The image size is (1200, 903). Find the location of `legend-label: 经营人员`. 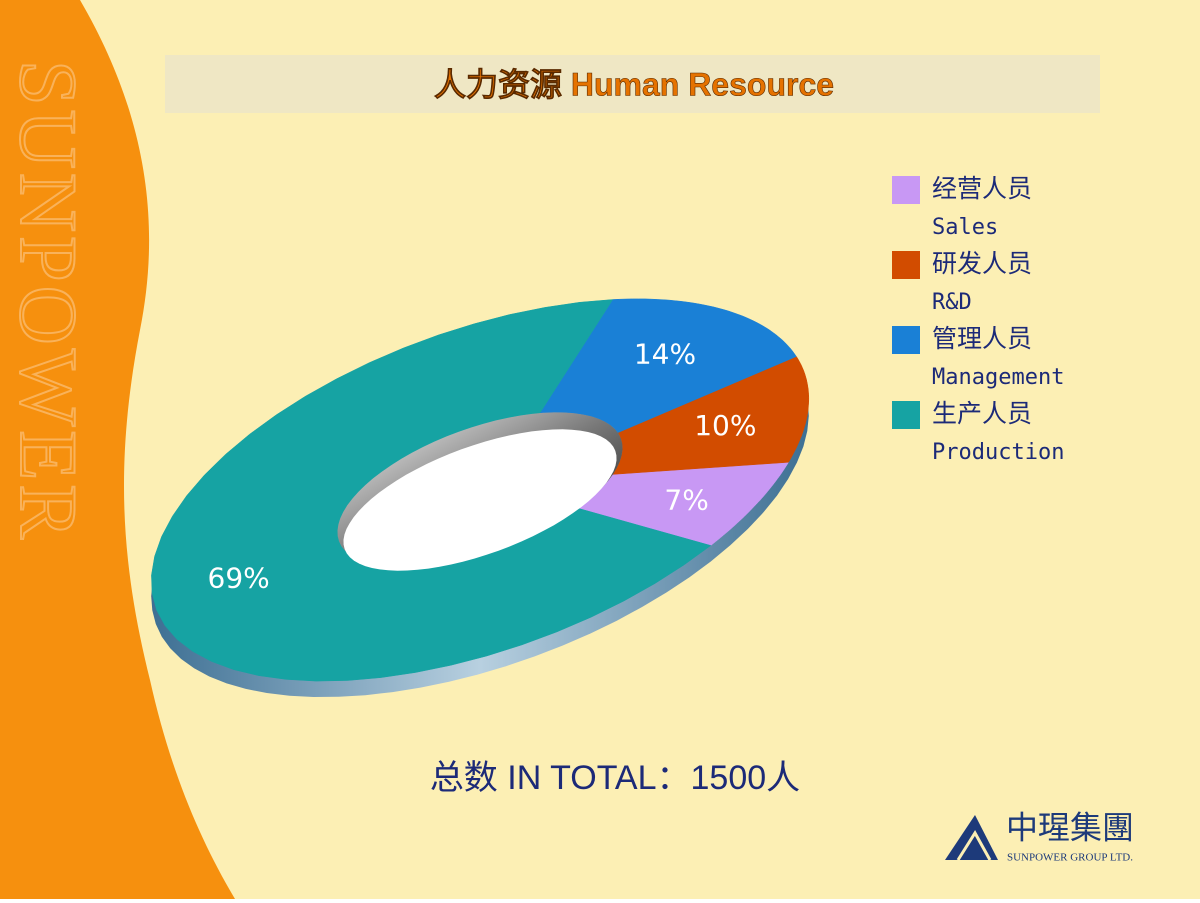

legend-label: 经营人员 is located at coordinates (982, 188).